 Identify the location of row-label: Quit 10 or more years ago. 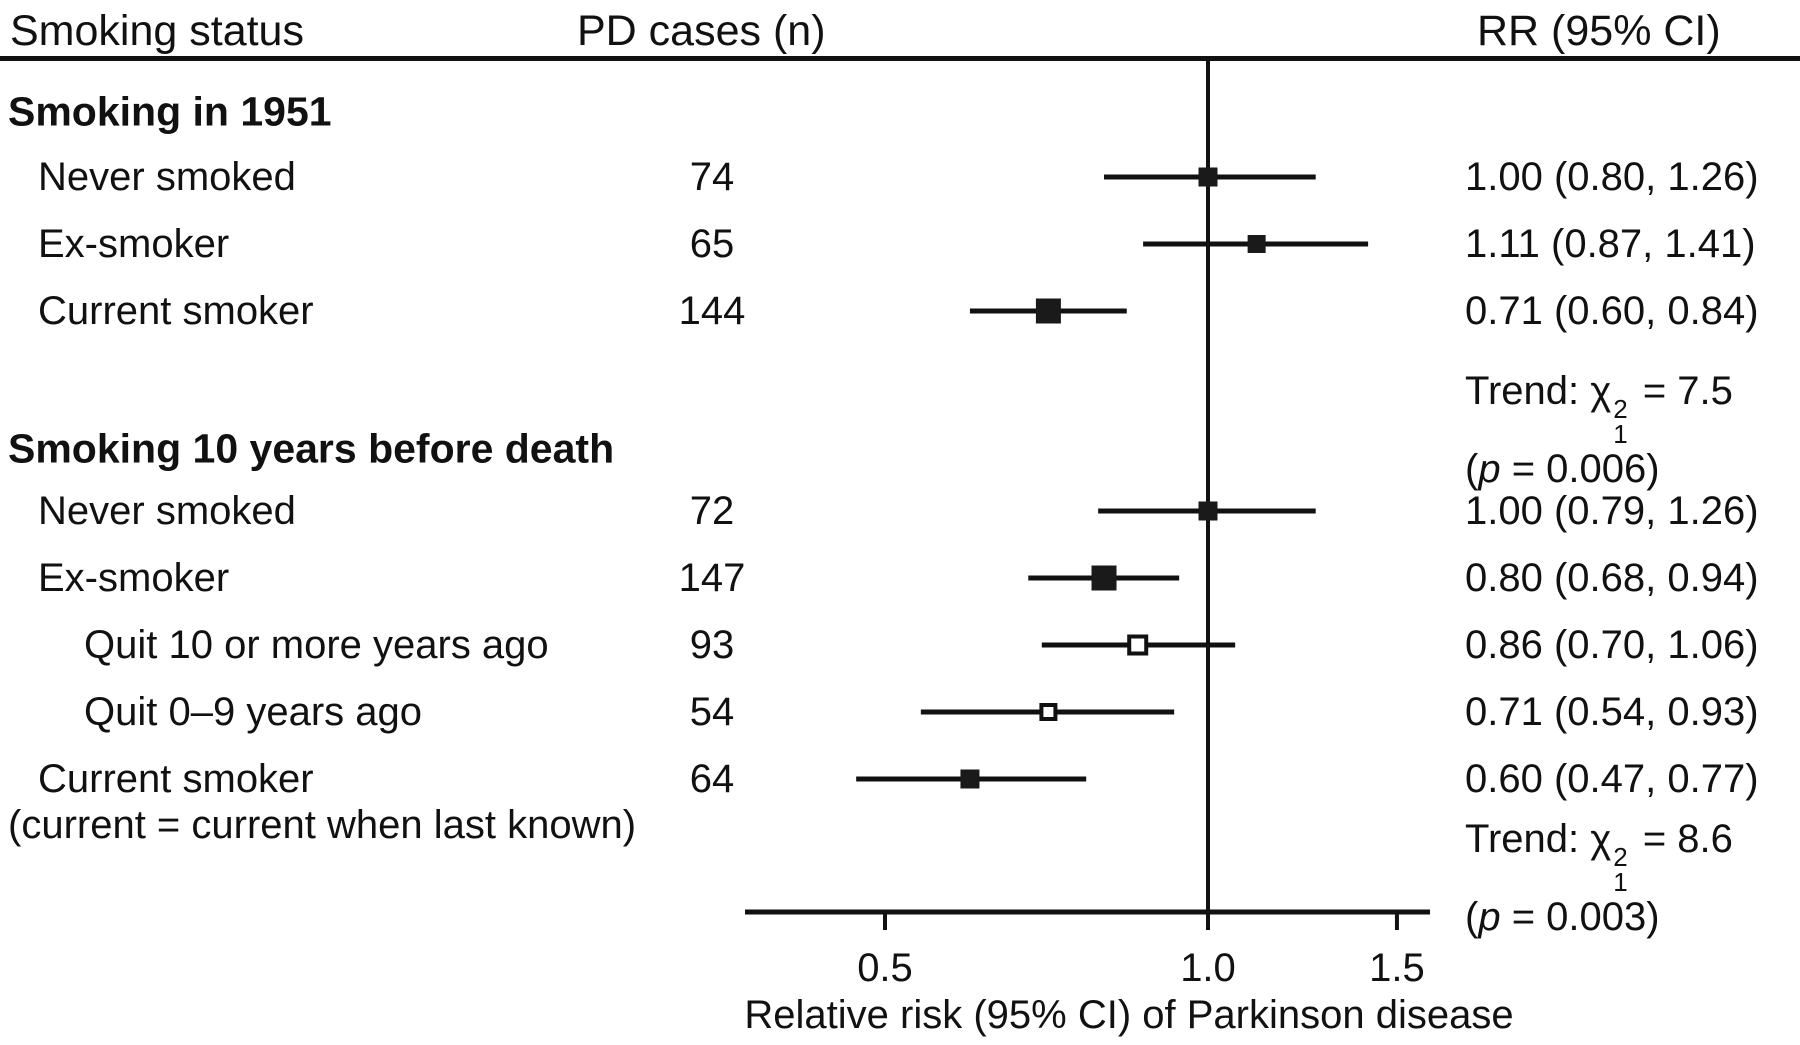
(316, 645).